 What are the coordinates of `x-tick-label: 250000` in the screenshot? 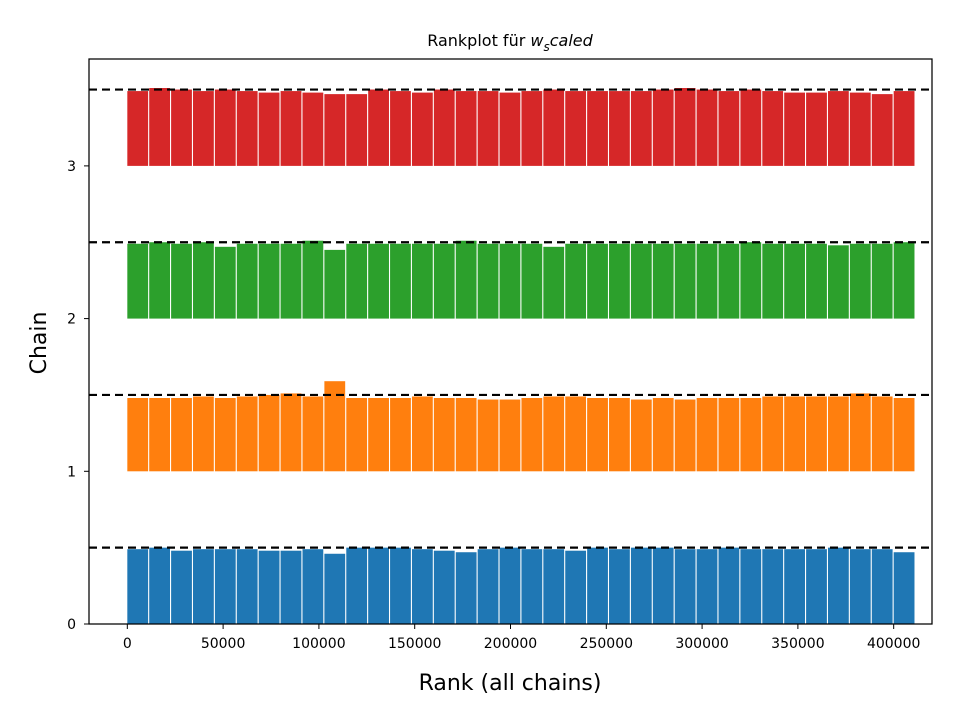 It's located at (606, 644).